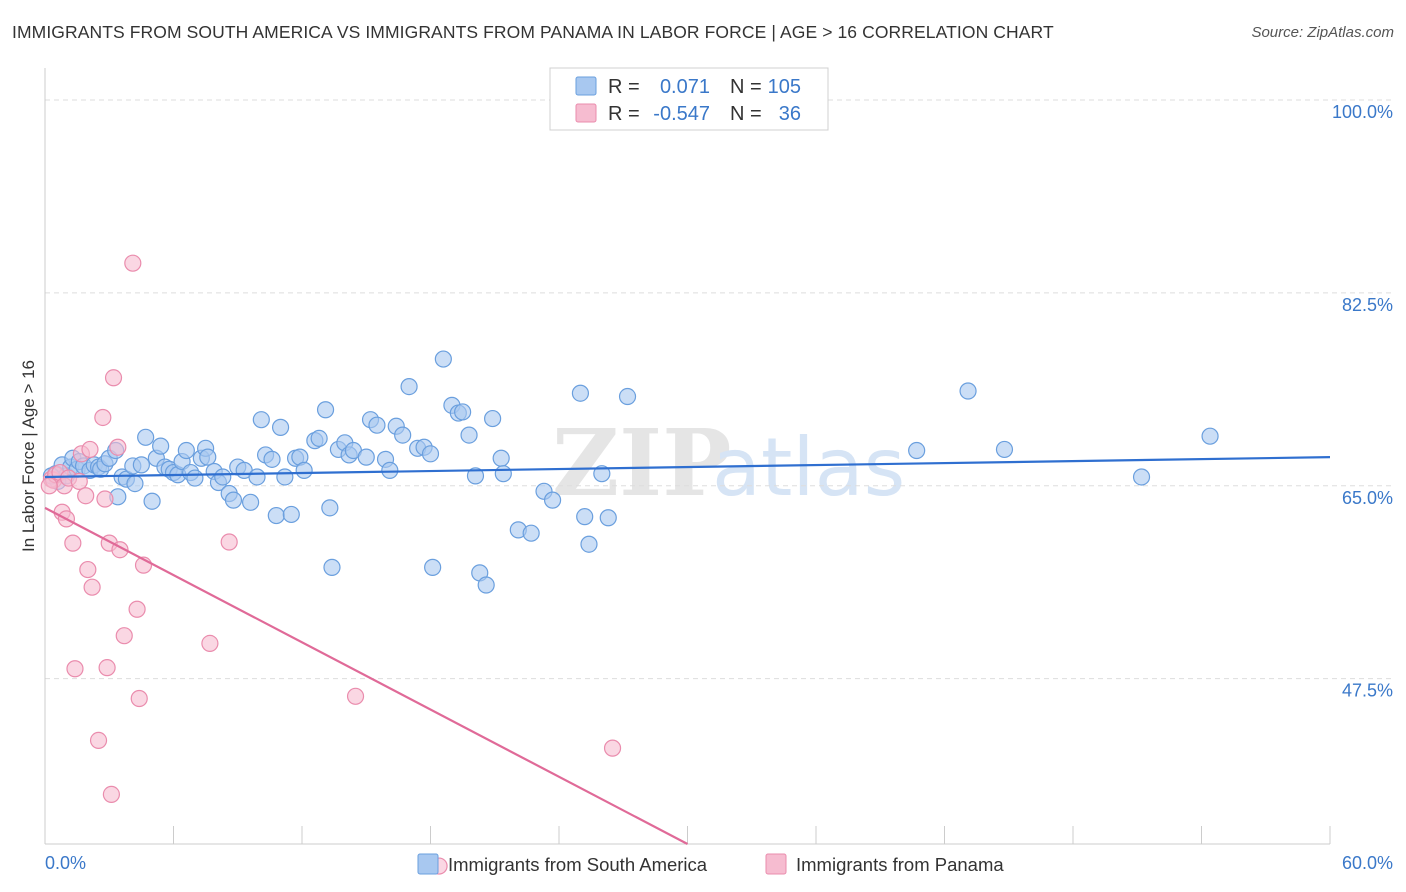  Describe the element at coordinates (428, 864) in the screenshot. I see `series-legend-swatch-south-america` at that location.